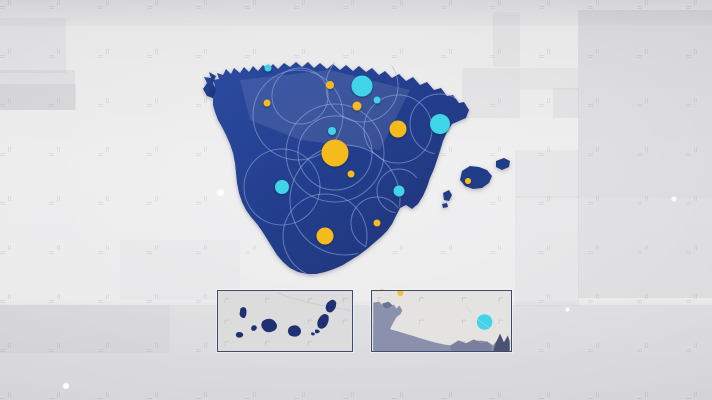  I want to click on la-palma-island, so click(243, 313).